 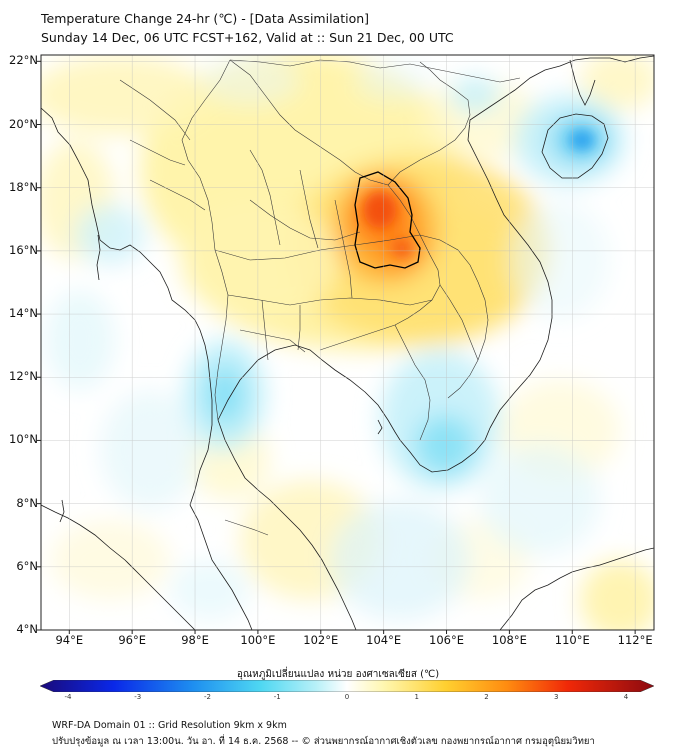 I want to click on lat-label: 4°N, so click(x=27, y=629).